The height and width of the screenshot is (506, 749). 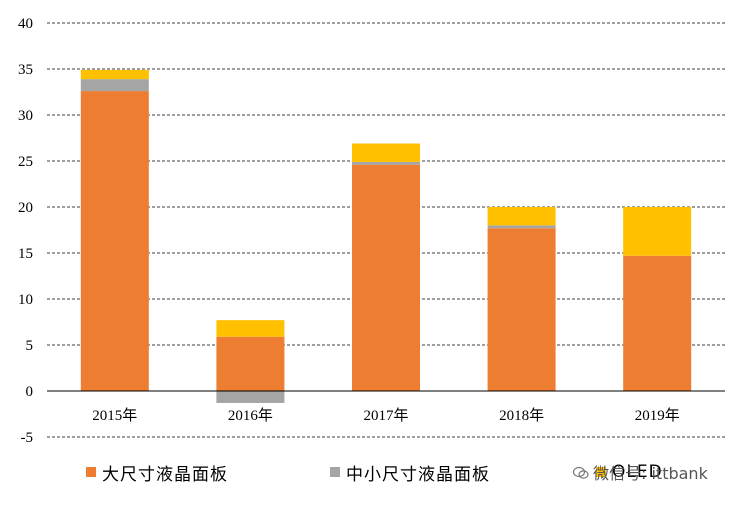 What do you see at coordinates (580, 472) in the screenshot?
I see `wechat-icon` at bounding box center [580, 472].